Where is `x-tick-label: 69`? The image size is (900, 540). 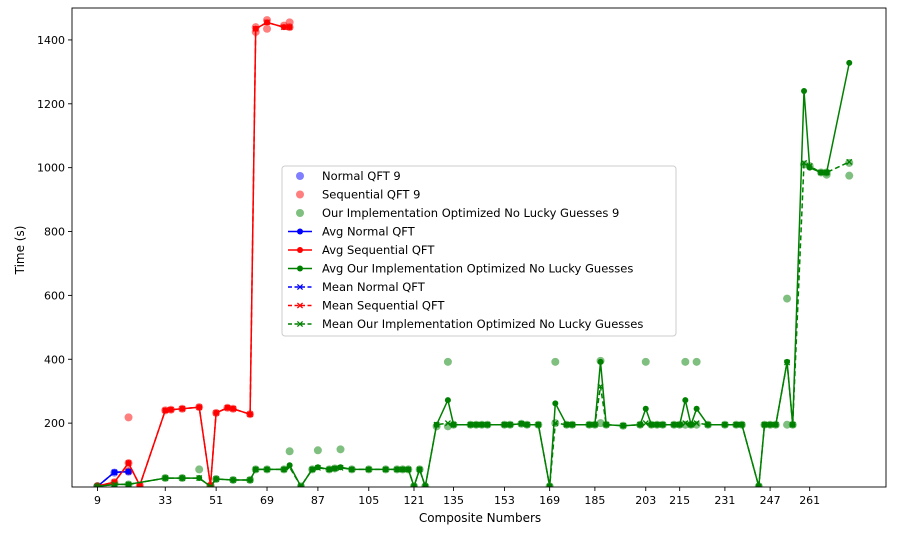
x-tick-label: 69 is located at coordinates (267, 500).